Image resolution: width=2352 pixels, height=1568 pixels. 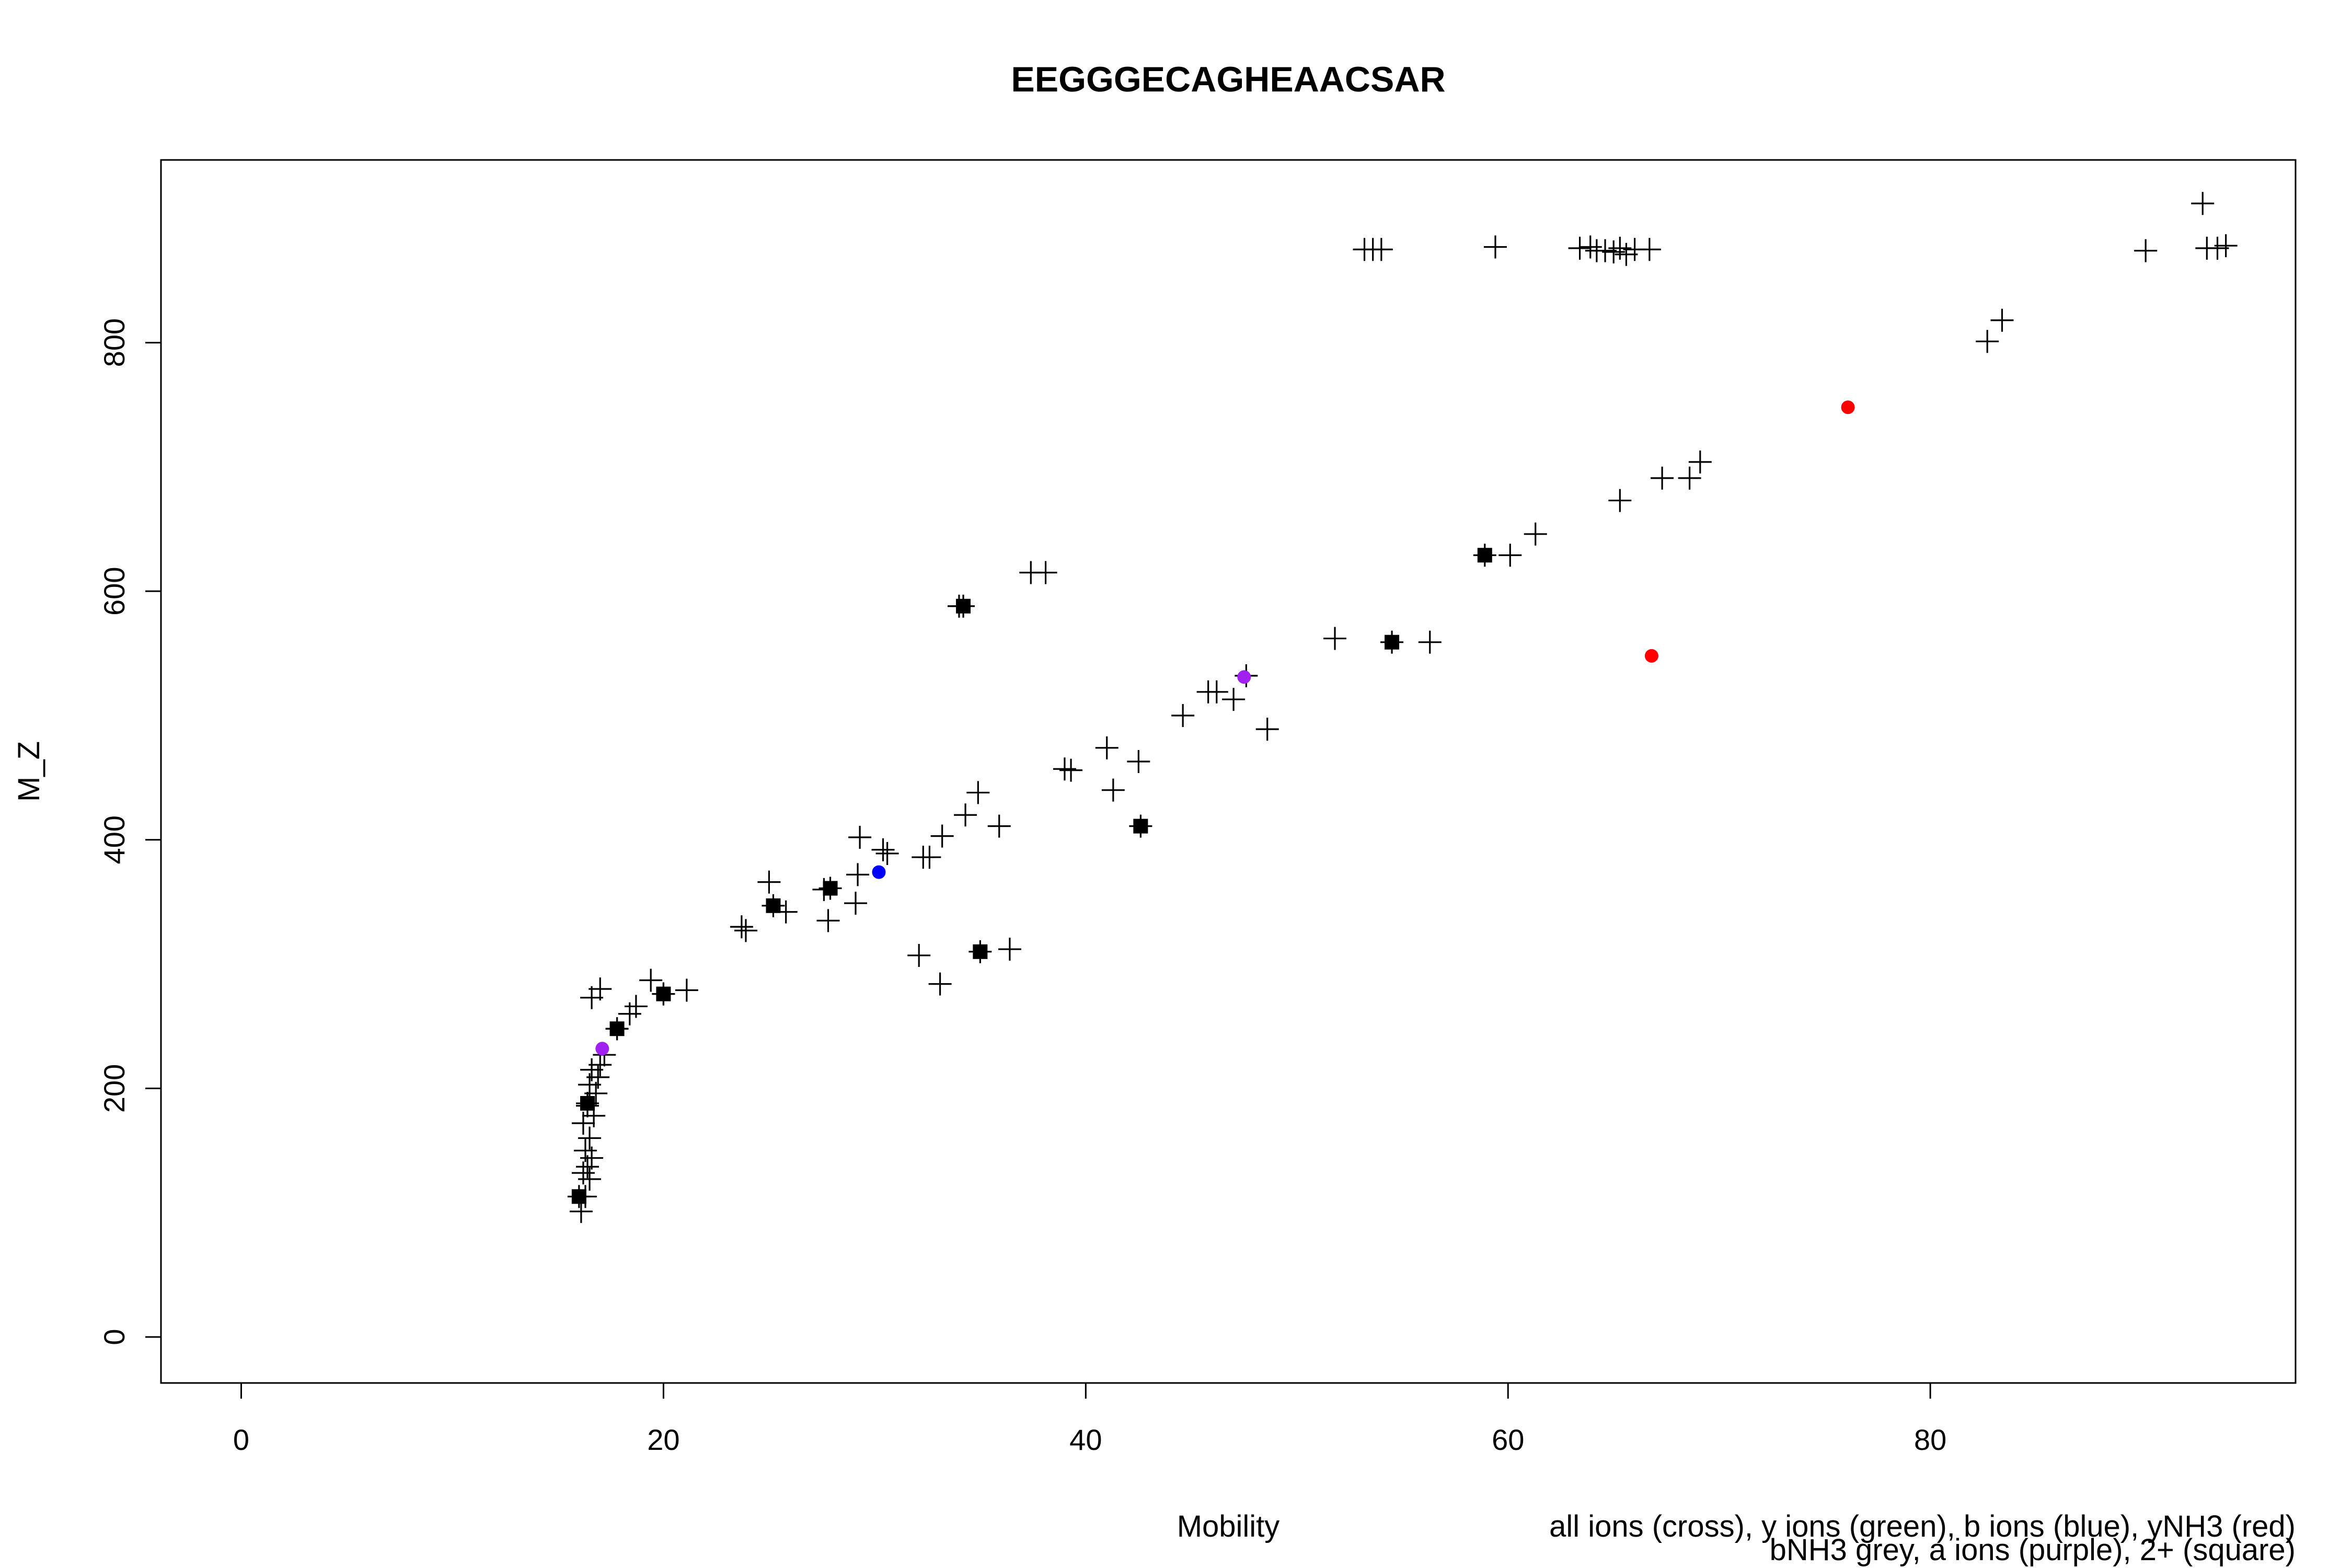 What do you see at coordinates (1085, 1439) in the screenshot?
I see `x-tick-label: 40` at bounding box center [1085, 1439].